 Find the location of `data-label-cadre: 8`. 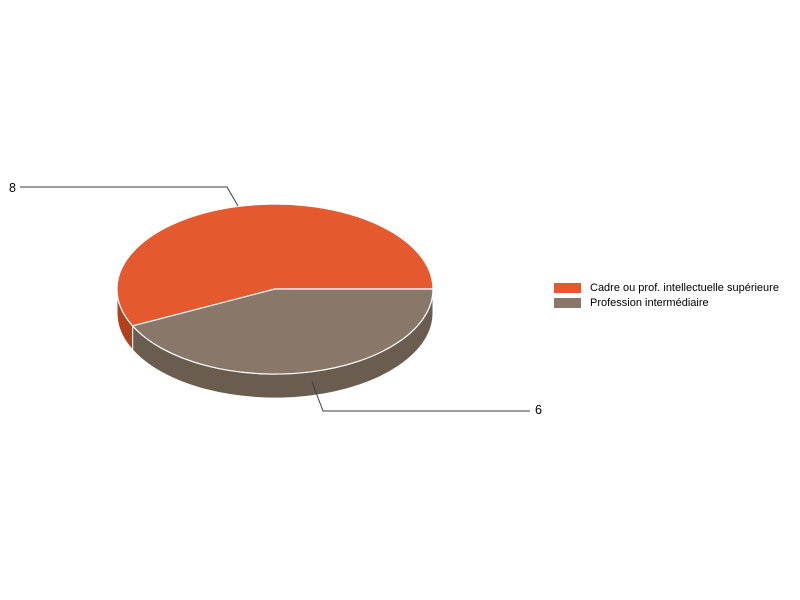

data-label-cadre: 8 is located at coordinates (12, 188).